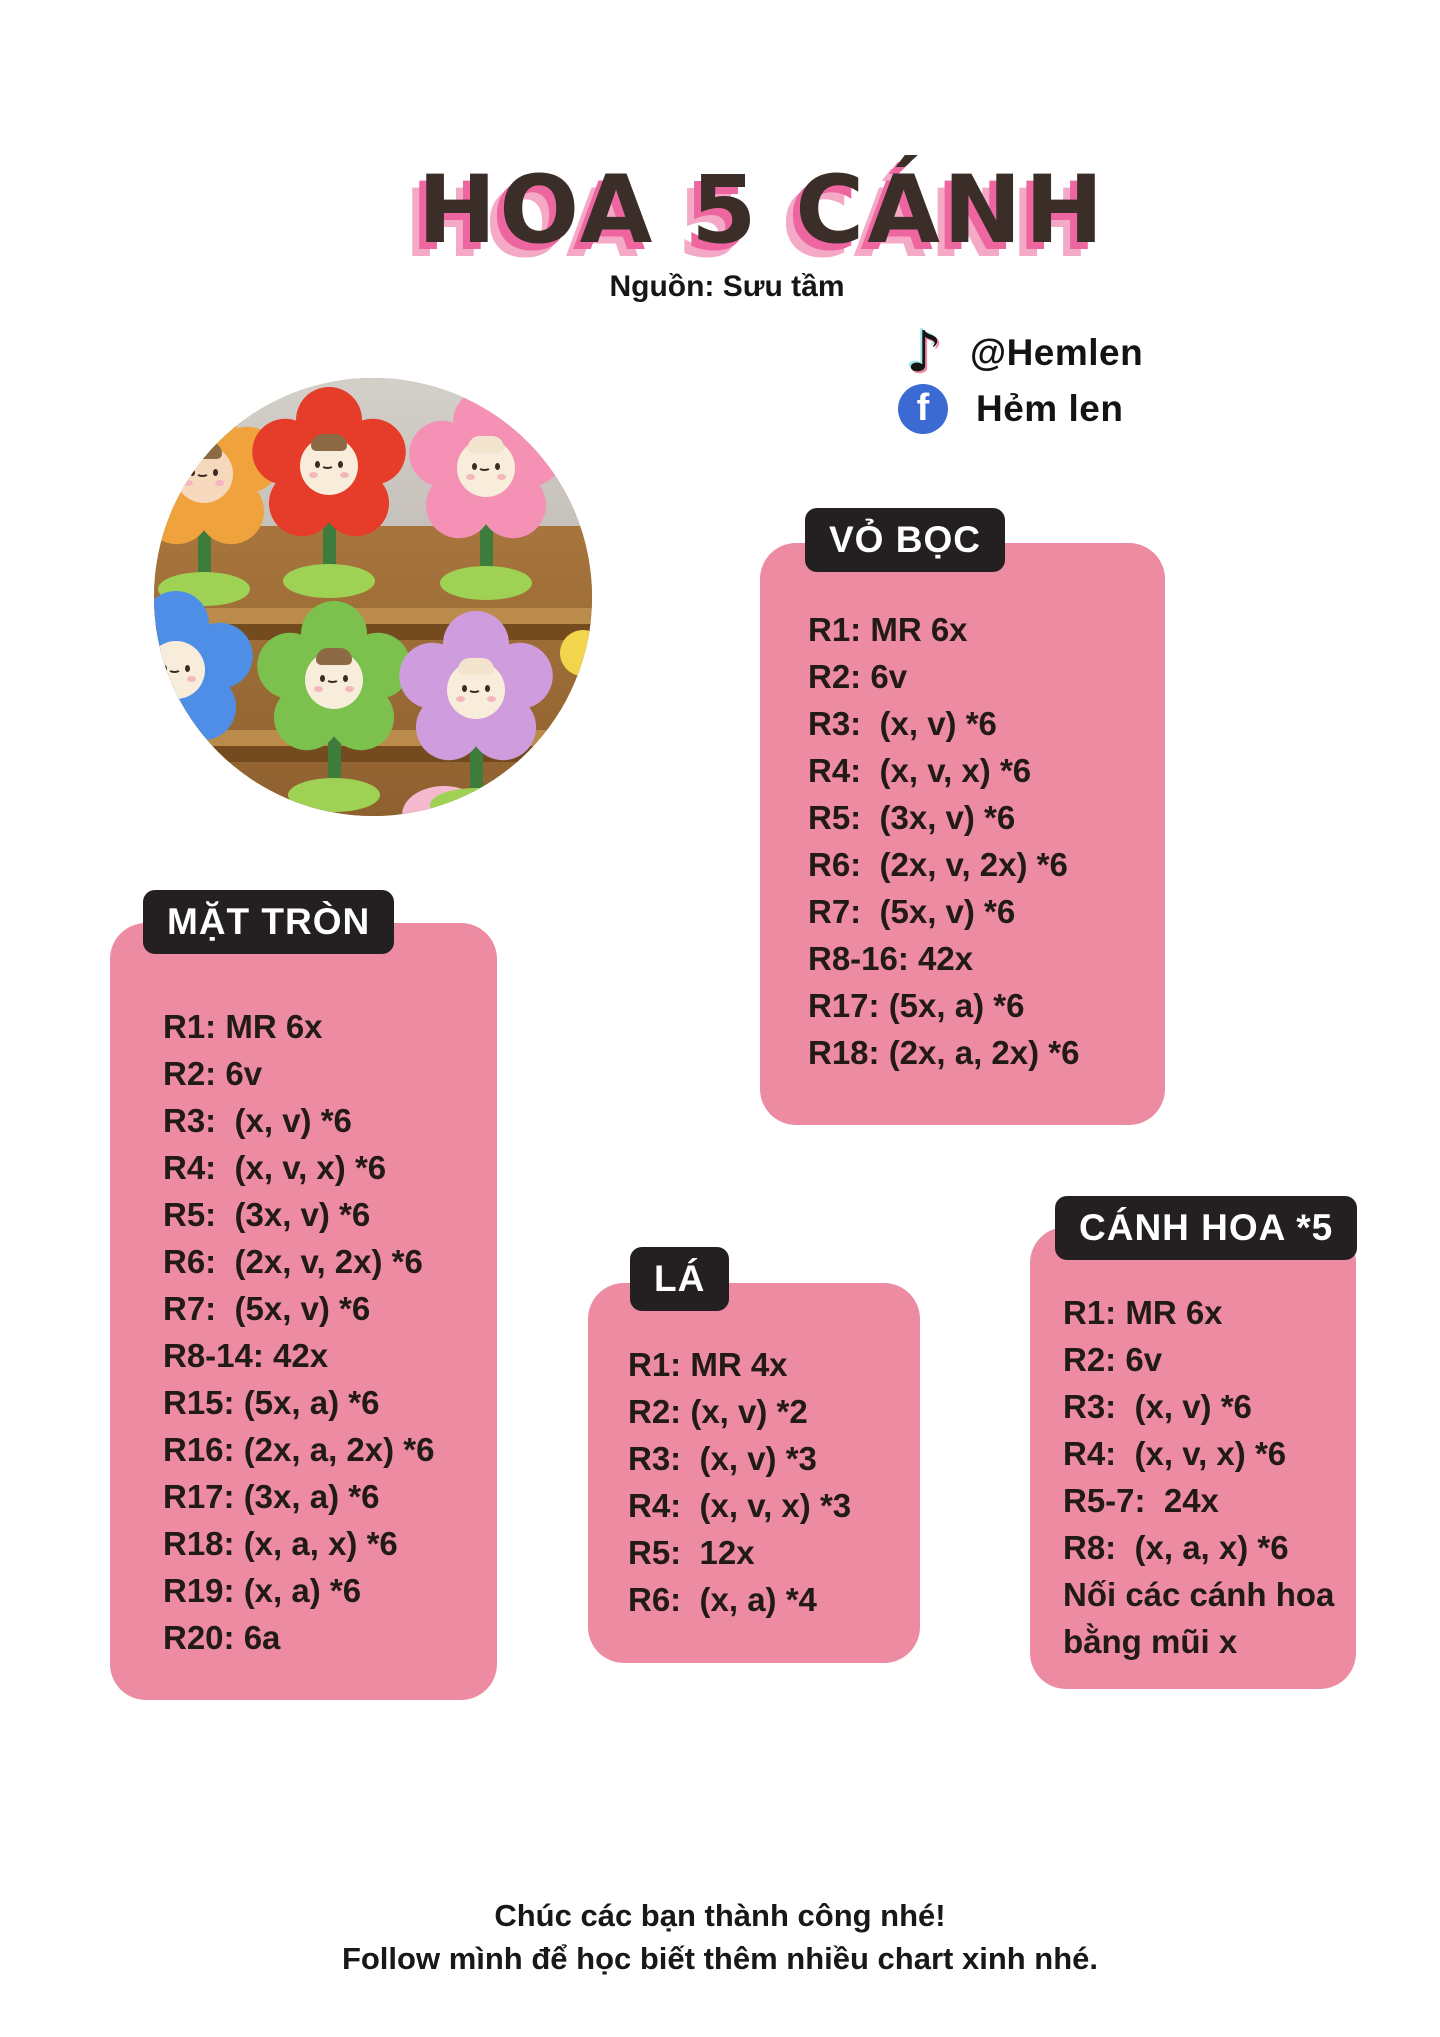  What do you see at coordinates (905, 540) in the screenshot?
I see `section-label: VỎ BỌC` at bounding box center [905, 540].